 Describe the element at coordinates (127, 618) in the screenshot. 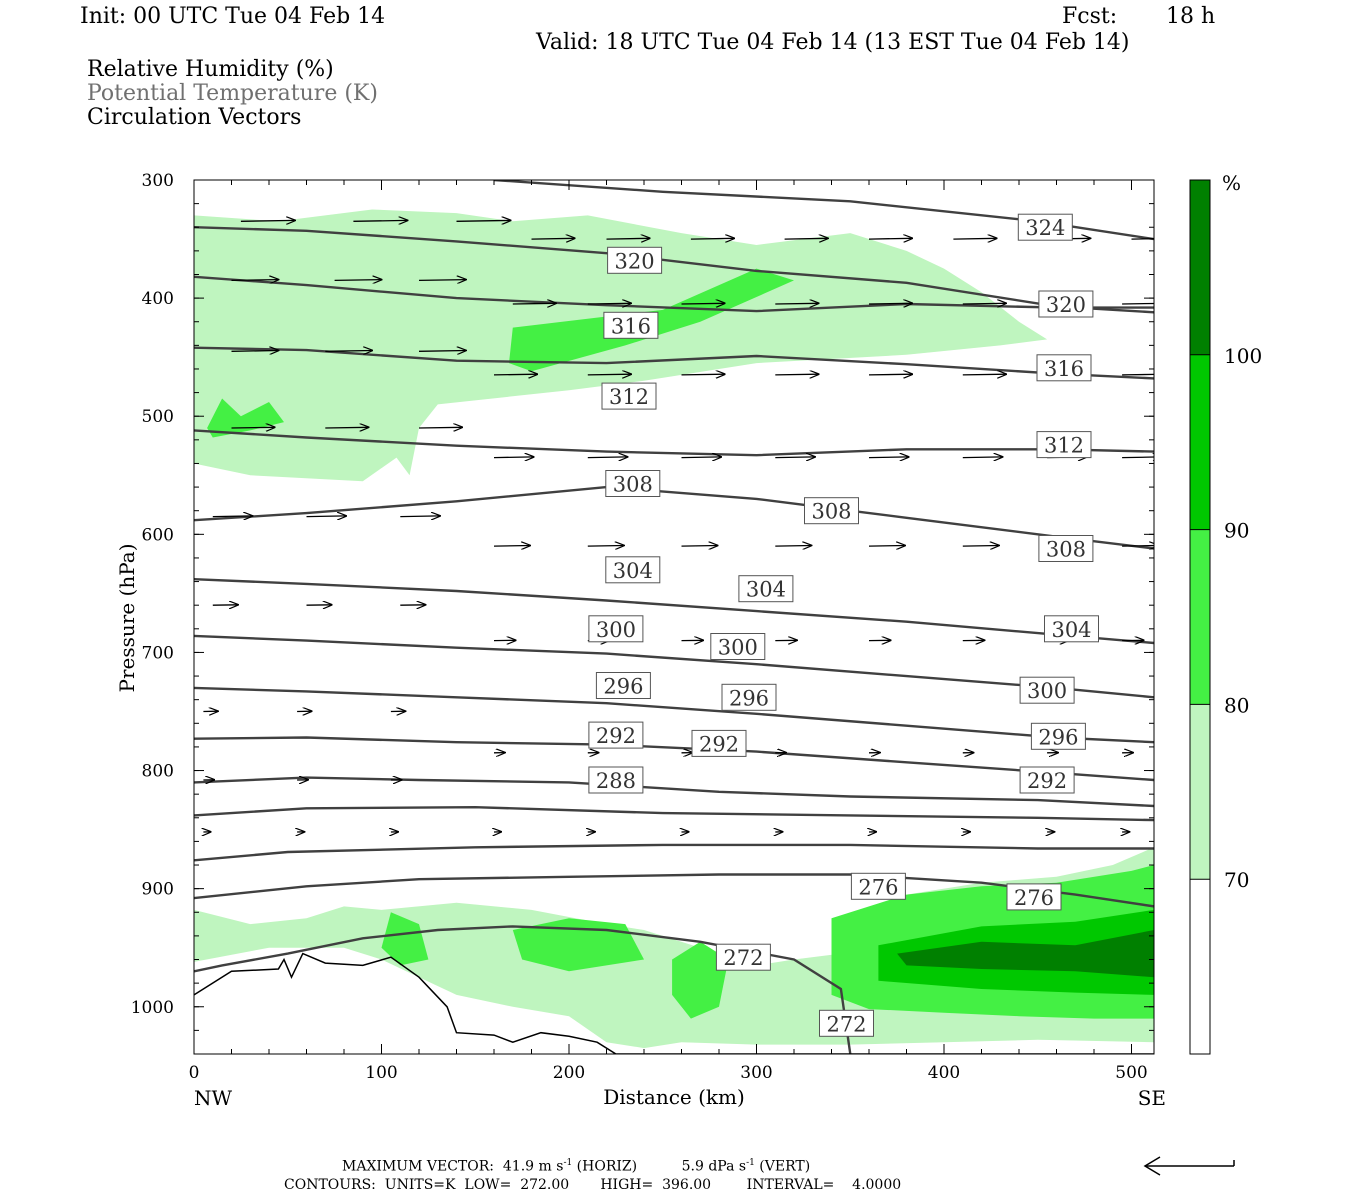

I see `y-axis-title: Pressure (hPa)` at that location.